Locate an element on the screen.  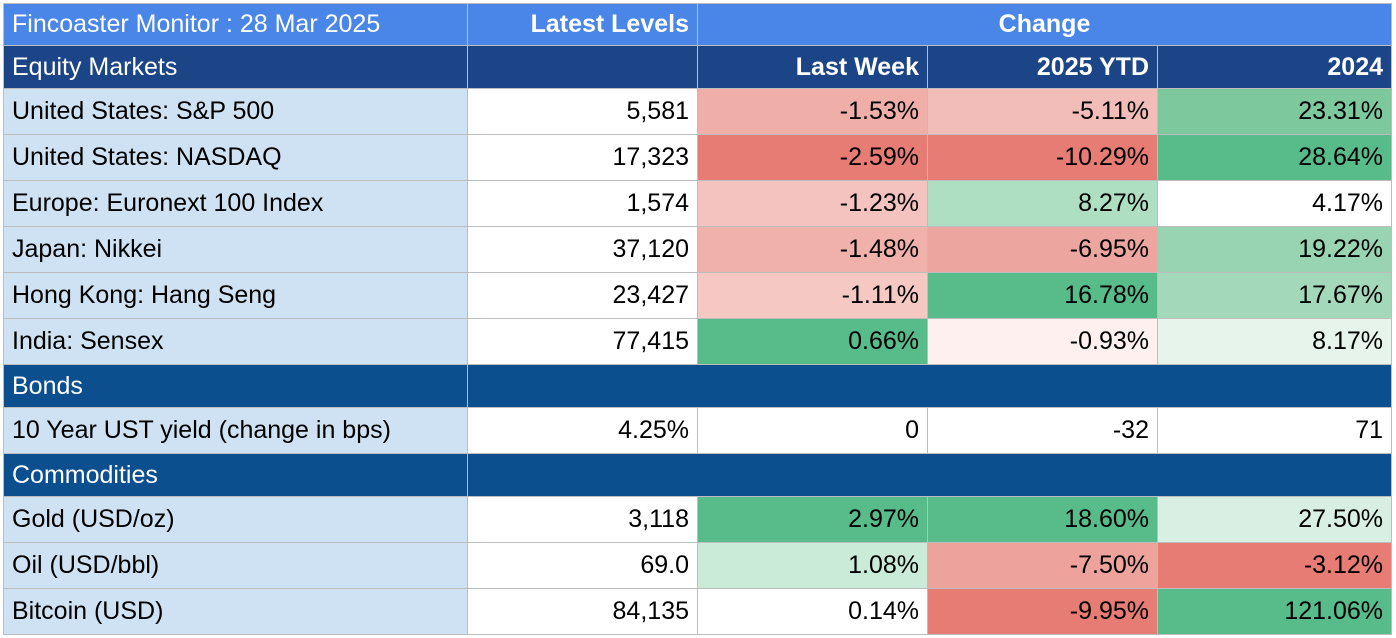
latest-level: 84,135 is located at coordinates (582, 611).